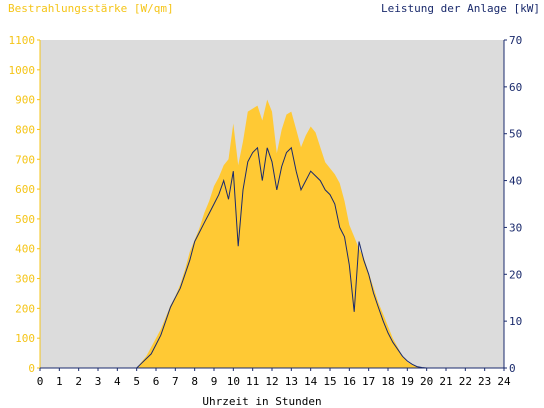  I want to click on x-tick-label: 7, so click(175, 381).